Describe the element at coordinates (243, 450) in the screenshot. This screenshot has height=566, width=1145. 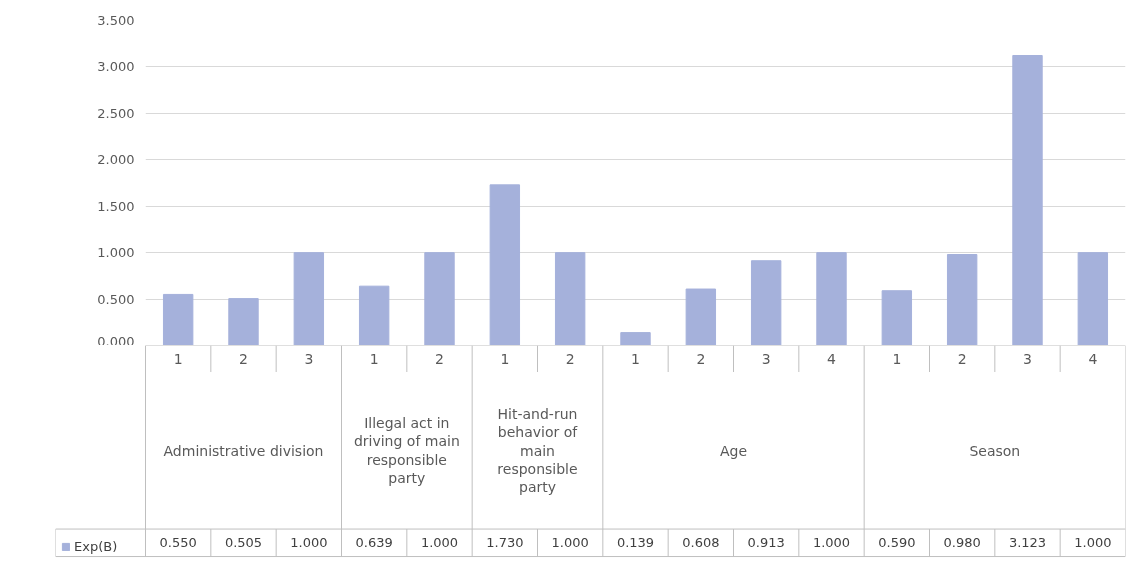
I see `text: Administrative division` at that location.